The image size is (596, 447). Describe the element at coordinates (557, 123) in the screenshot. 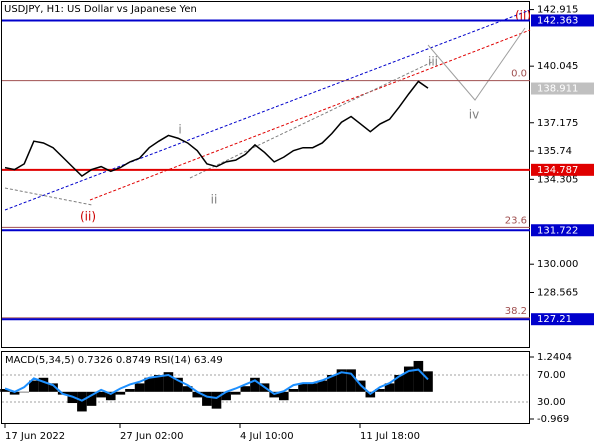

I see `y-tick-label: 137.175` at that location.